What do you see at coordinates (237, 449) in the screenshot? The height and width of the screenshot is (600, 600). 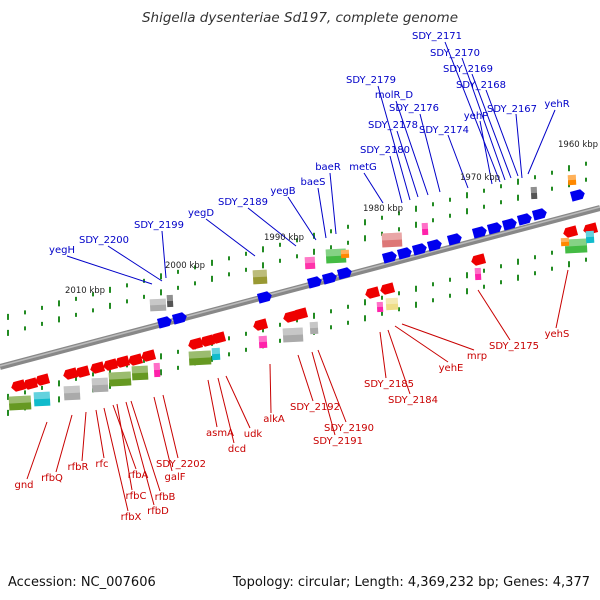 I see `gene-label-dcd: dcd` at bounding box center [237, 449].